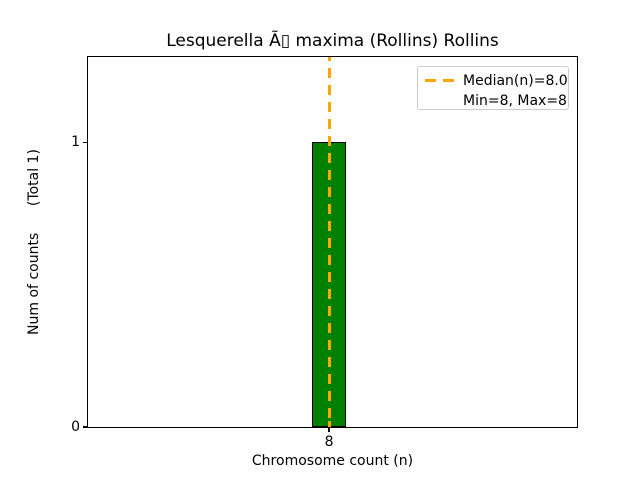 The width and height of the screenshot is (640, 480). I want to click on legend-median-label: Median(n)=8.0, so click(515, 80).